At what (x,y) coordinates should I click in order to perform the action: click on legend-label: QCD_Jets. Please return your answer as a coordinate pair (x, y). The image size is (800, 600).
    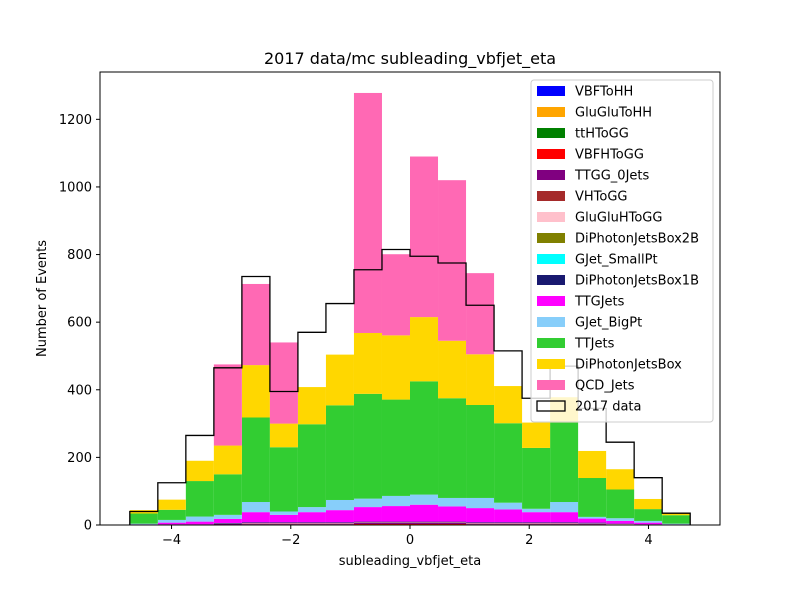
    Looking at the image, I should click on (605, 386).